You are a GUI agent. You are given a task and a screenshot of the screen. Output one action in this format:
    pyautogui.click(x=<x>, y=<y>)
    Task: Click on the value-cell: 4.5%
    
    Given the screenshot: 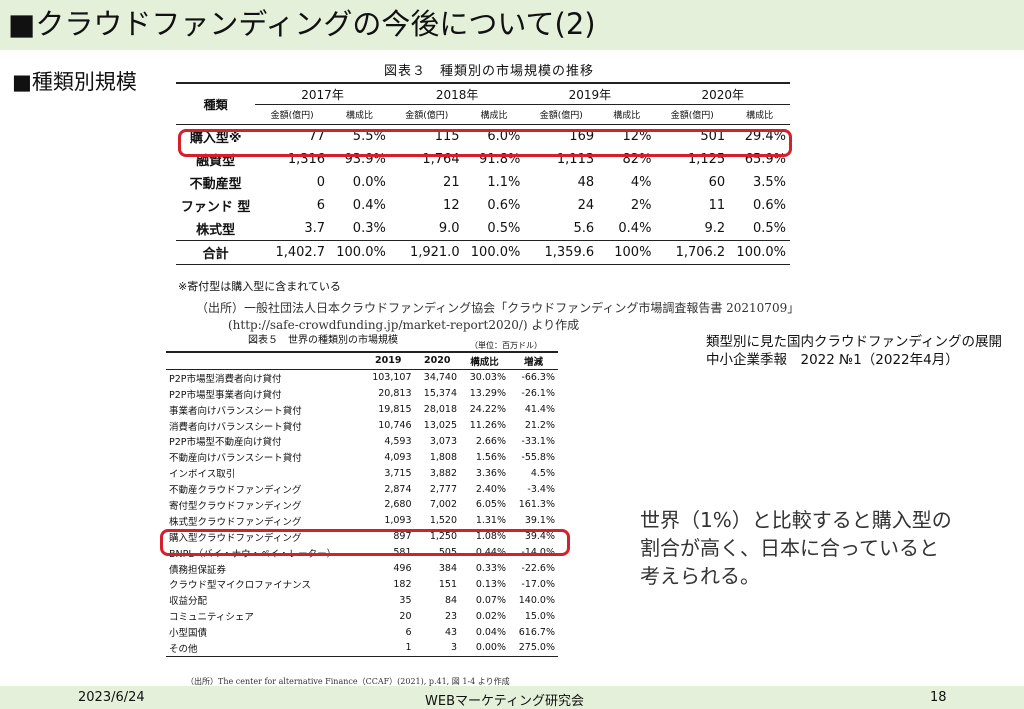 What is the action you would take?
    pyautogui.click(x=542, y=473)
    